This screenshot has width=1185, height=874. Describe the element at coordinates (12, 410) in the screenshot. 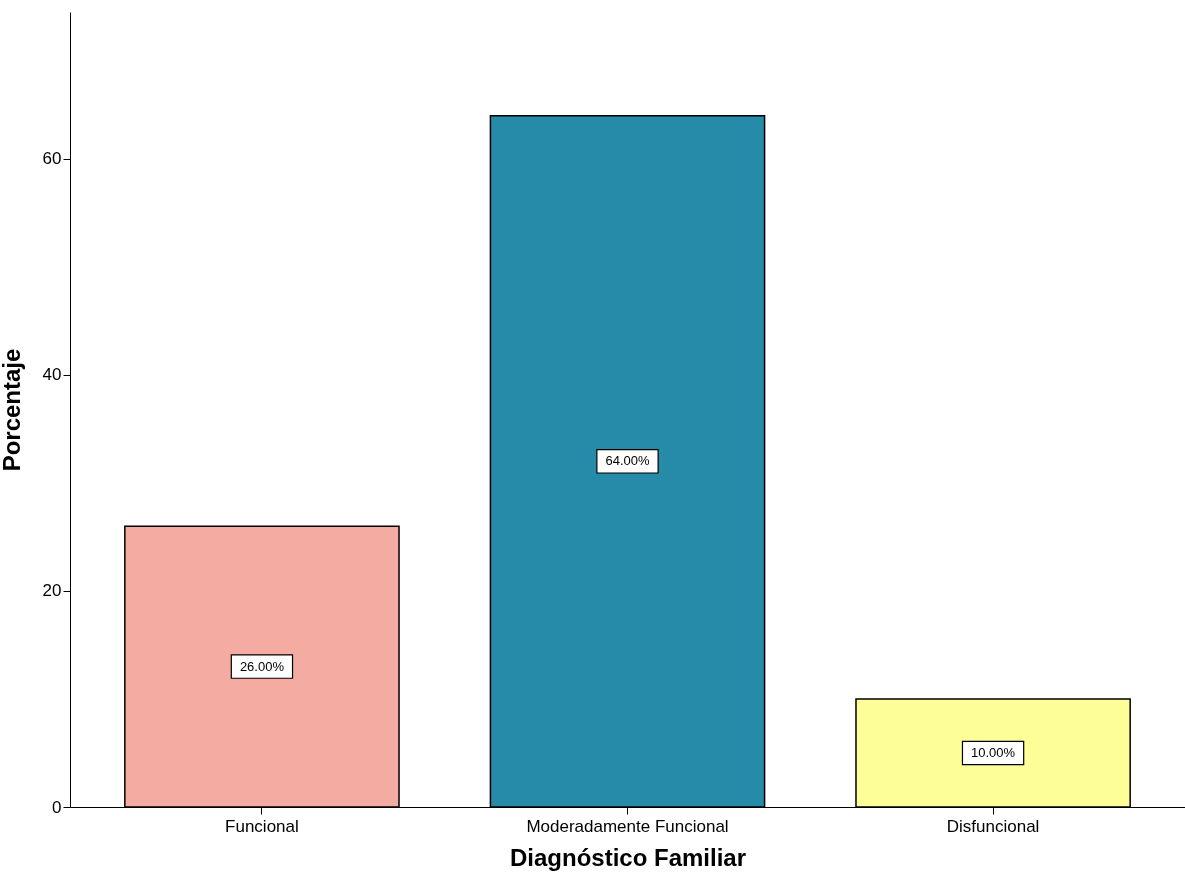

I see `y-axis-title: Porcentaje` at that location.